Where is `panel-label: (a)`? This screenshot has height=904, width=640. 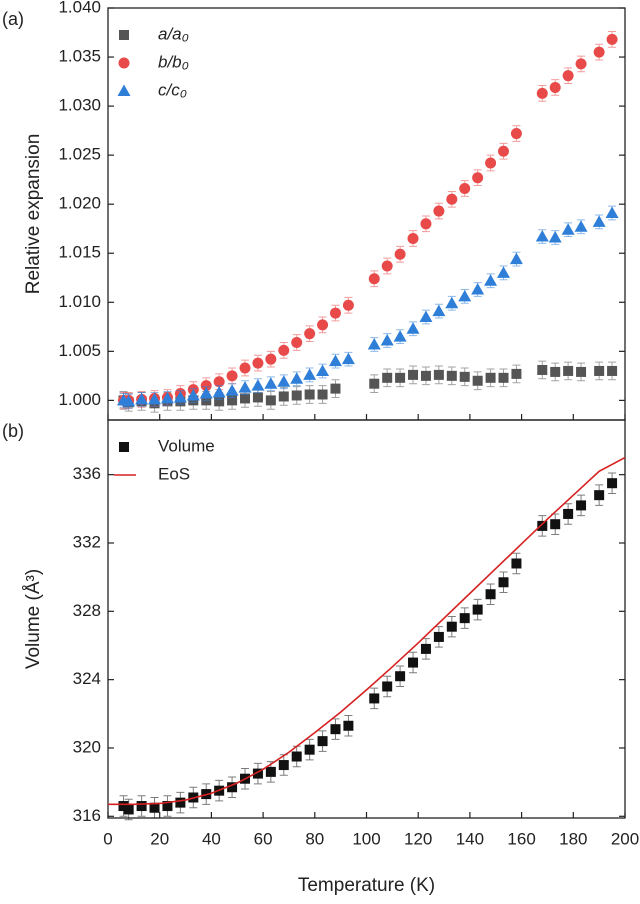
panel-label: (a) is located at coordinates (13, 19).